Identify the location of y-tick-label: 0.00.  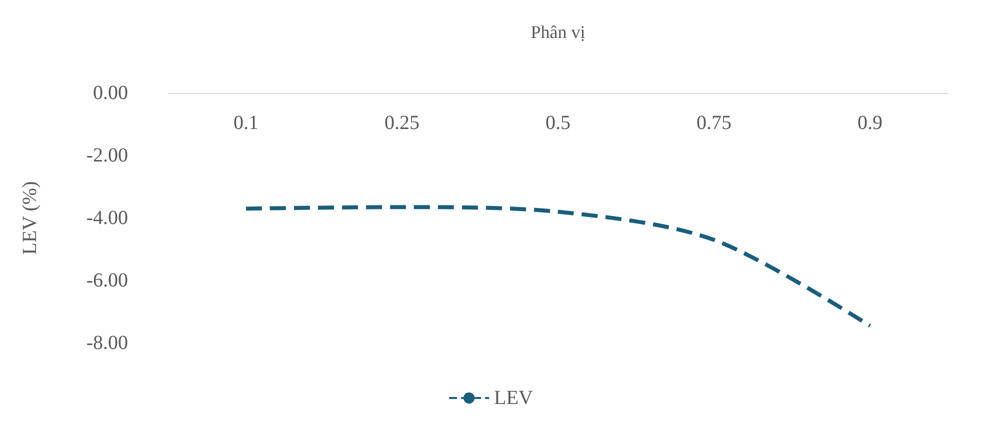
(110, 93).